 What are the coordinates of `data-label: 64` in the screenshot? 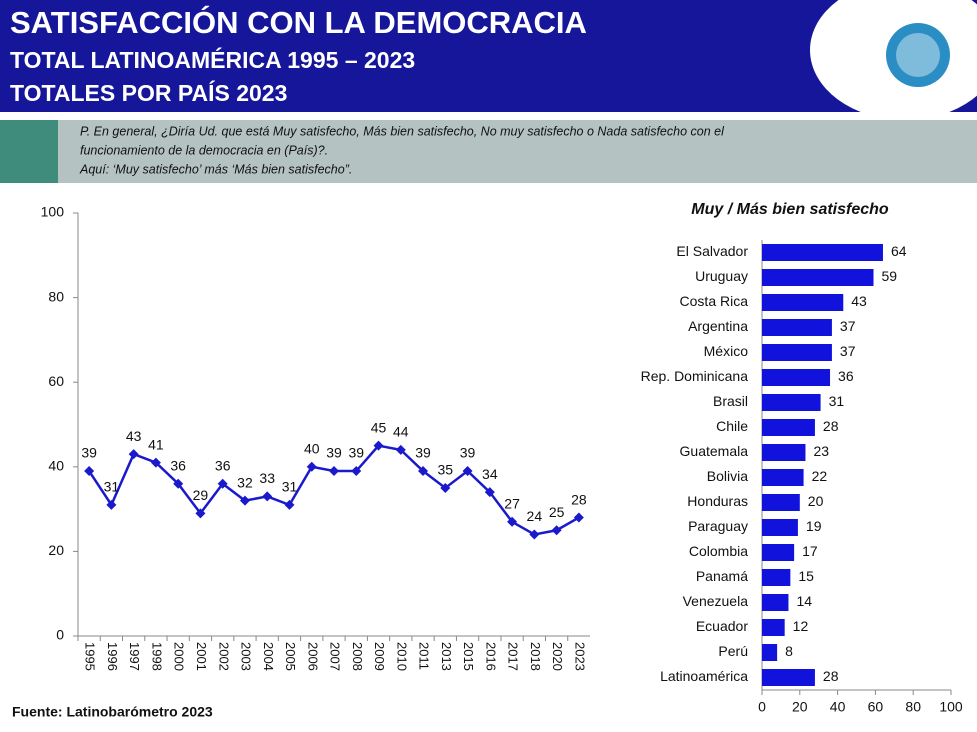 It's located at (899, 251).